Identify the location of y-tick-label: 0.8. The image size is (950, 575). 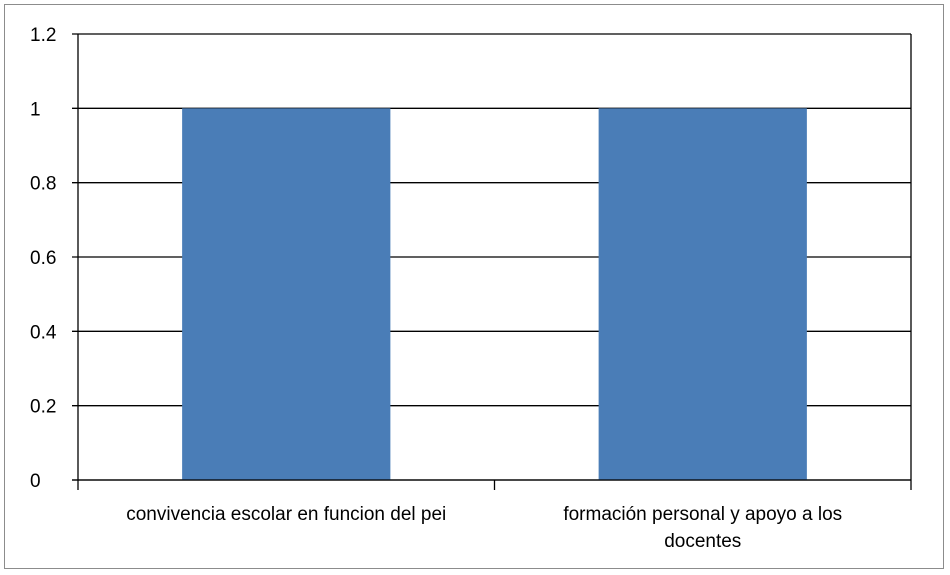
(43, 184).